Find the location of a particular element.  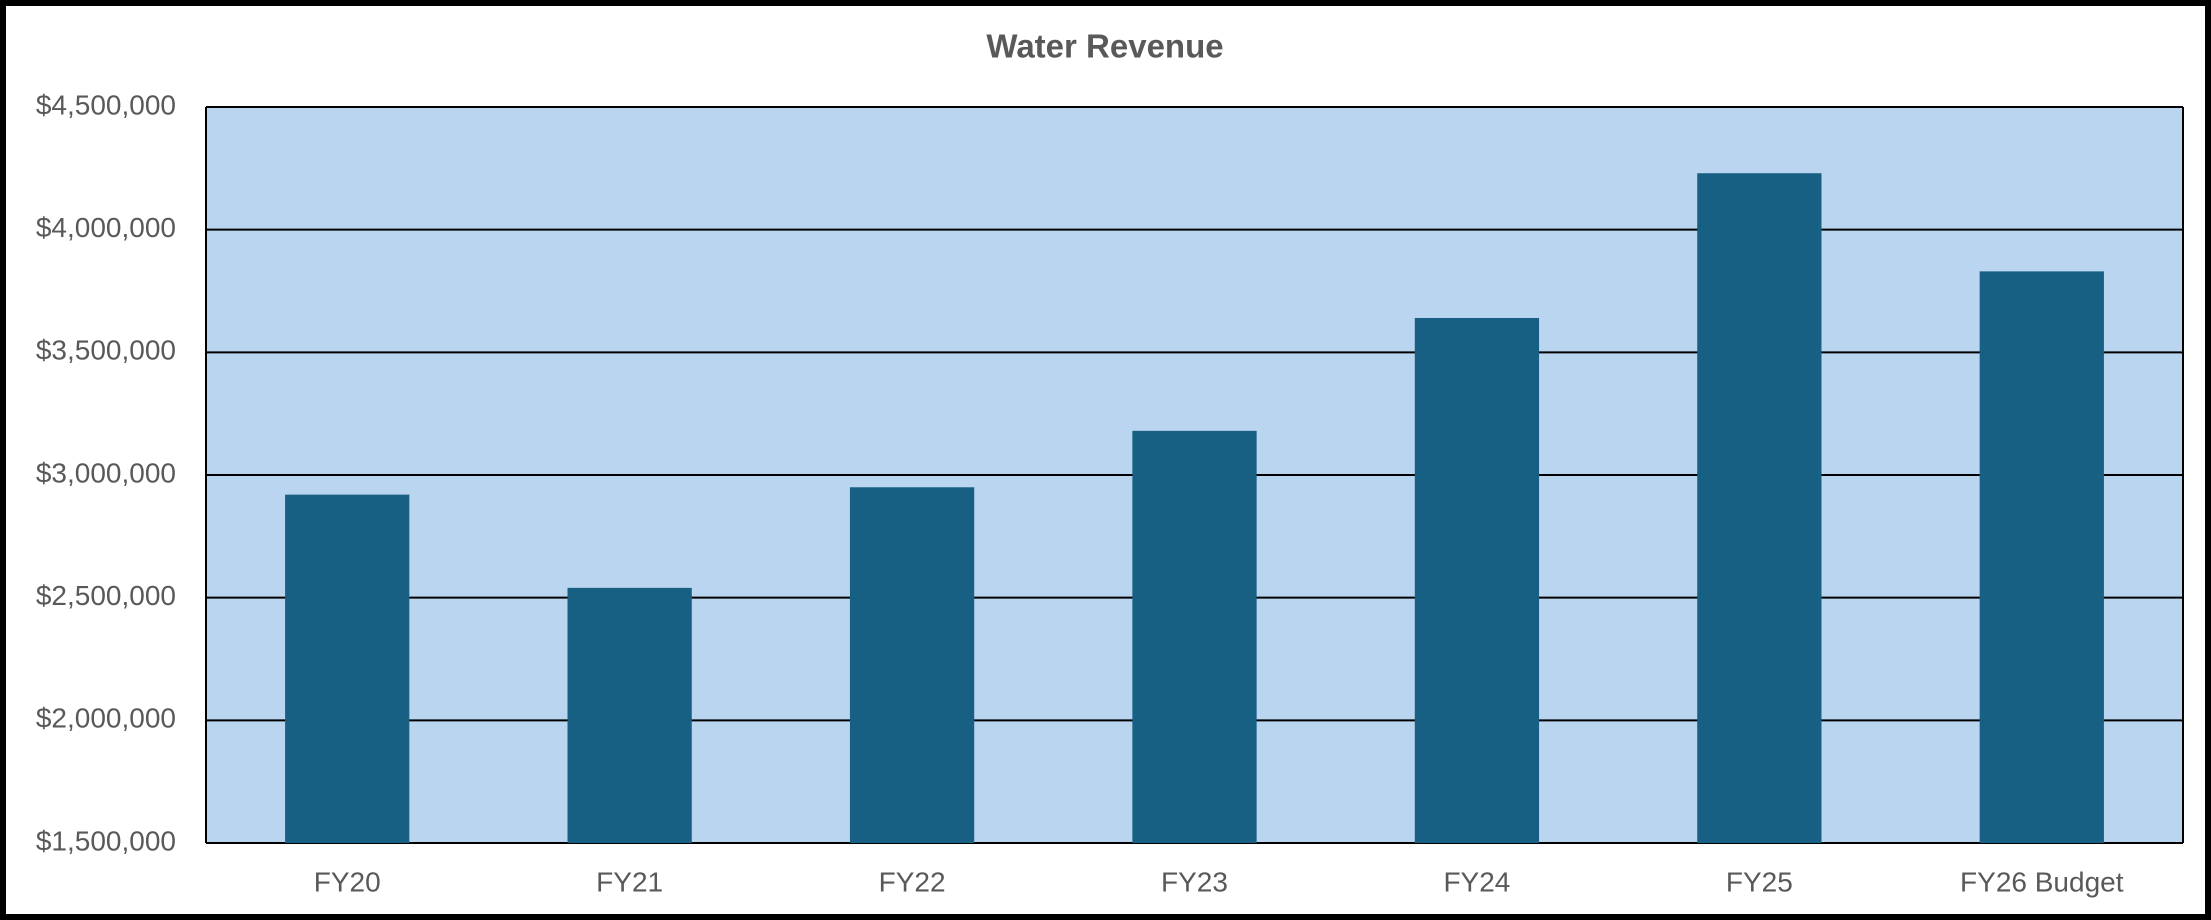

x-tick-label: FY22 is located at coordinates (912, 881).